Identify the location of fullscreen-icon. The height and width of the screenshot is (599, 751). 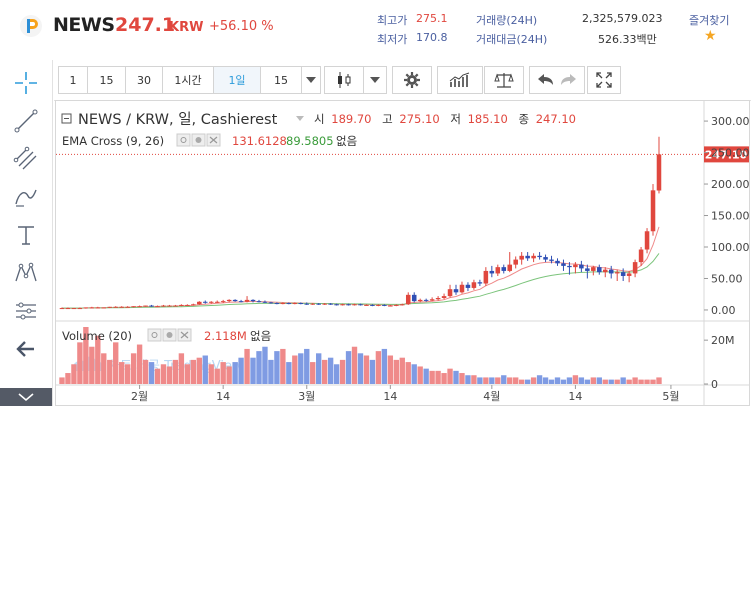
(604, 80).